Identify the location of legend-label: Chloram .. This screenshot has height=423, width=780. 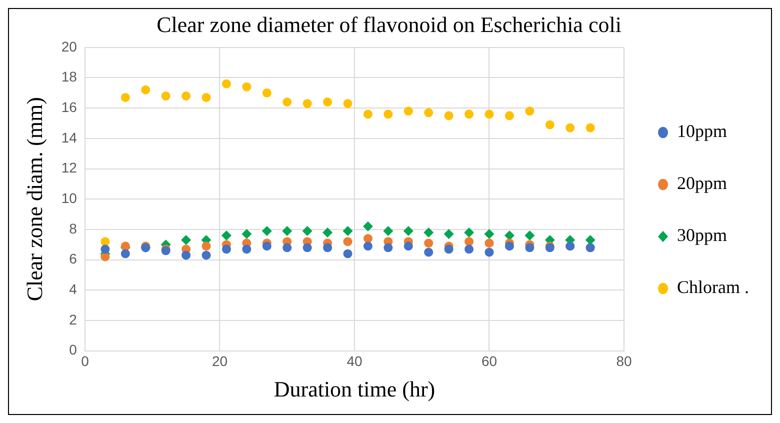
(713, 287).